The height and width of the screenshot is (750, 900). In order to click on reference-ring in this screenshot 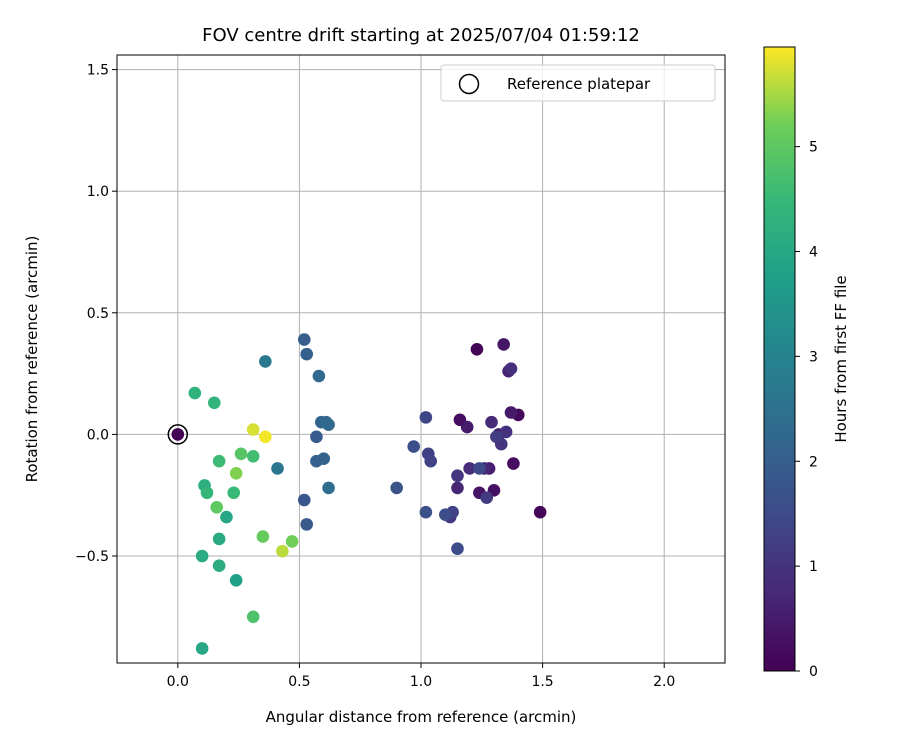, I will do `click(178, 434)`.